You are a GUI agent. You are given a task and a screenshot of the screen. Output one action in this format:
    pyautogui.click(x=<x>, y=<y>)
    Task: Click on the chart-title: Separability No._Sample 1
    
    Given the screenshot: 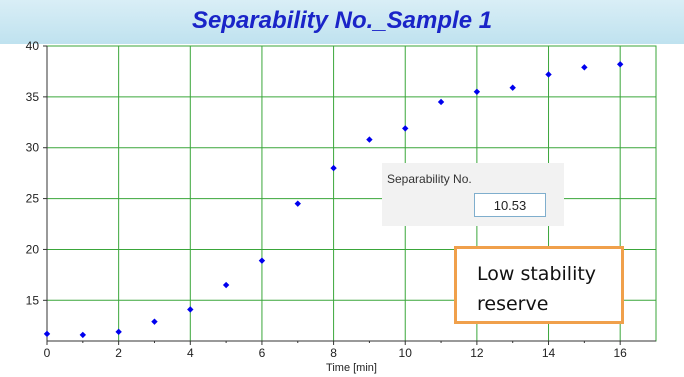 What is the action you would take?
    pyautogui.click(x=342, y=20)
    